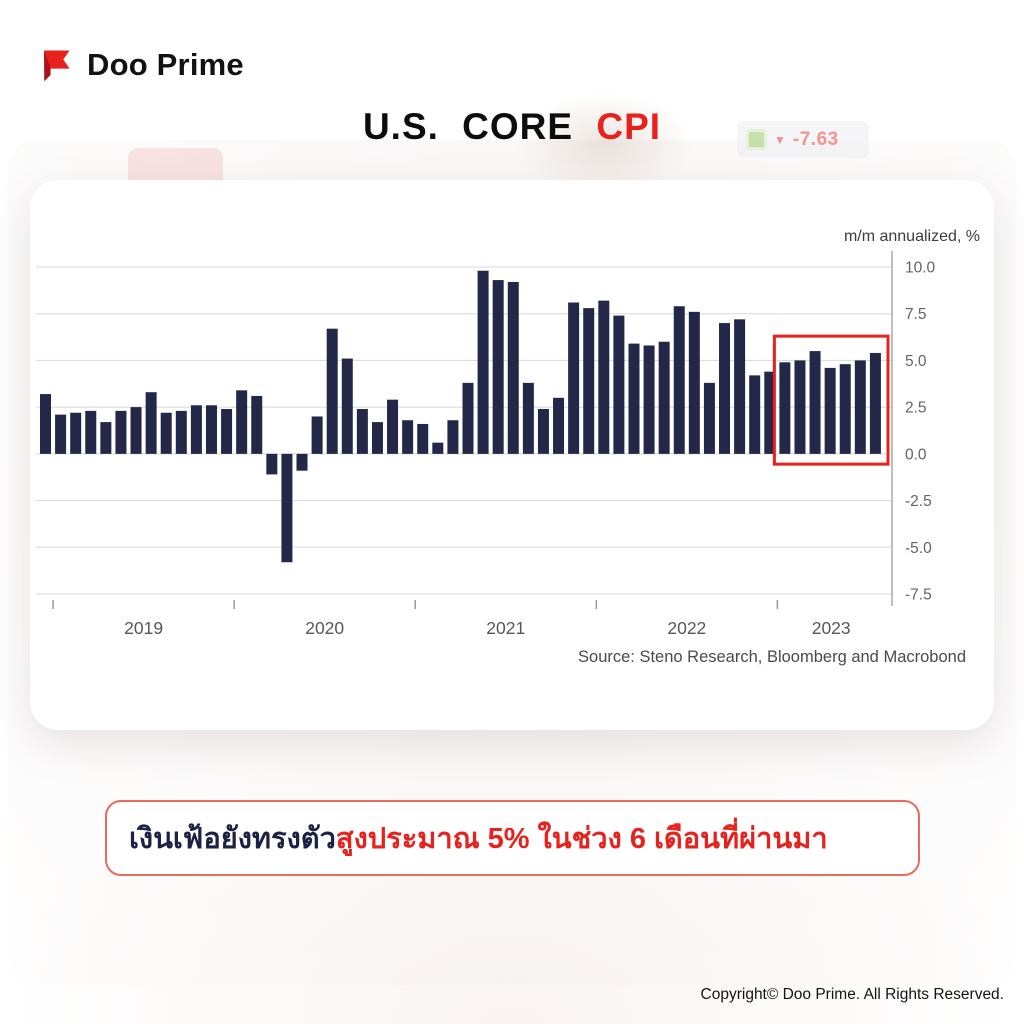 The image size is (1024, 1024). Describe the element at coordinates (143, 628) in the screenshot. I see `x-year-label: 2019` at that location.